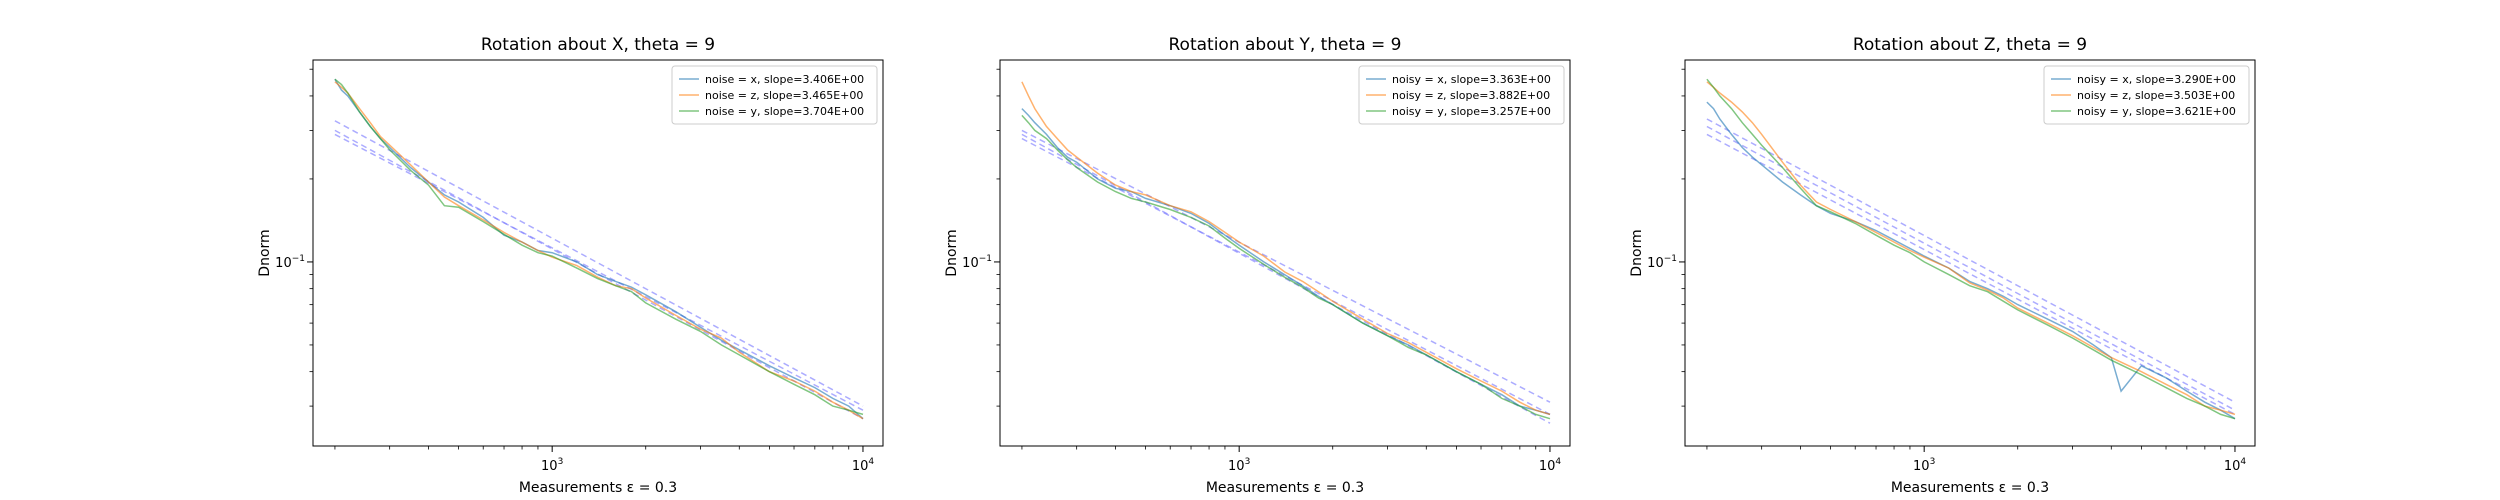 The height and width of the screenshot is (500, 2500). I want to click on legend-entry-2: noise = z, slope=3.465E+00, so click(784, 95).